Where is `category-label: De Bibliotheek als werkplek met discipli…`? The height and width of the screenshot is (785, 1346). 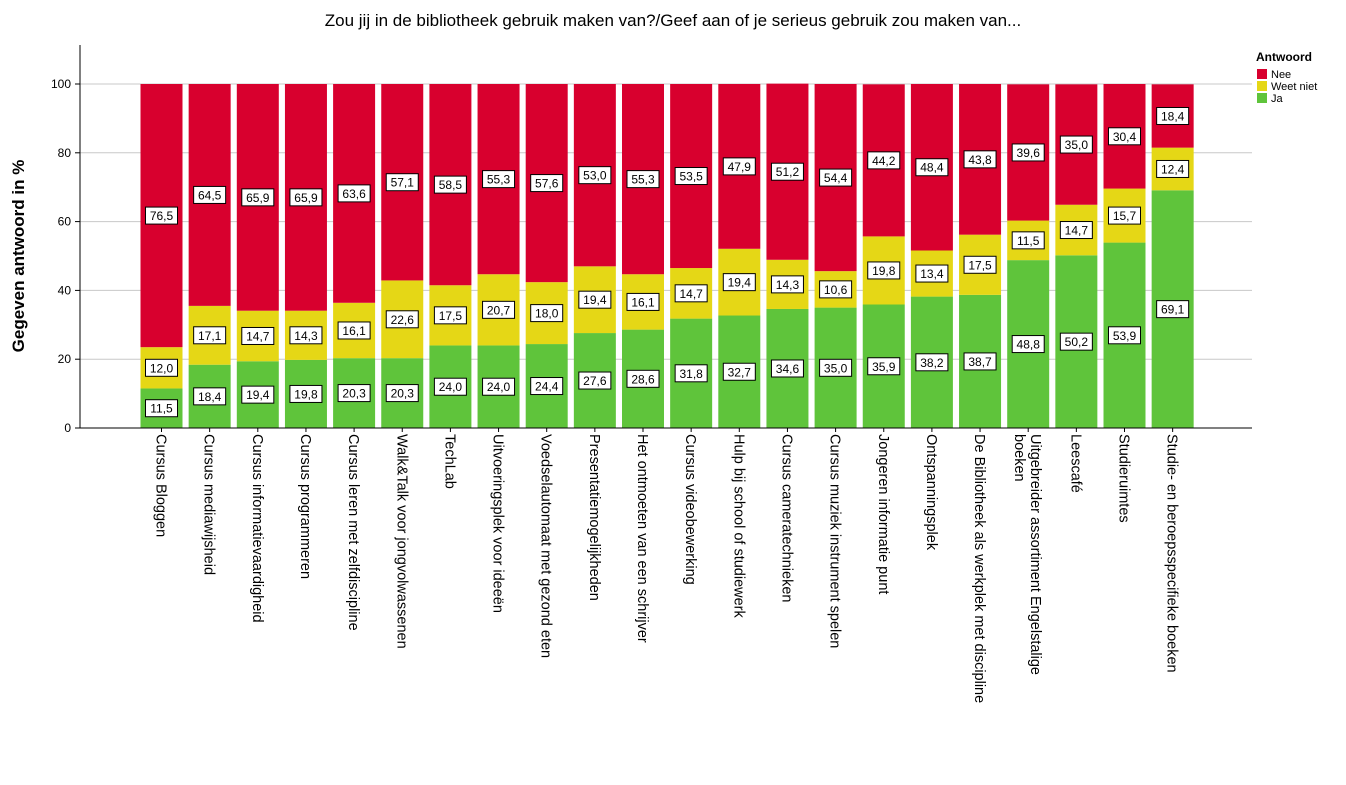 category-label: De Bibliotheek als werkplek met discipli… is located at coordinates (979, 568).